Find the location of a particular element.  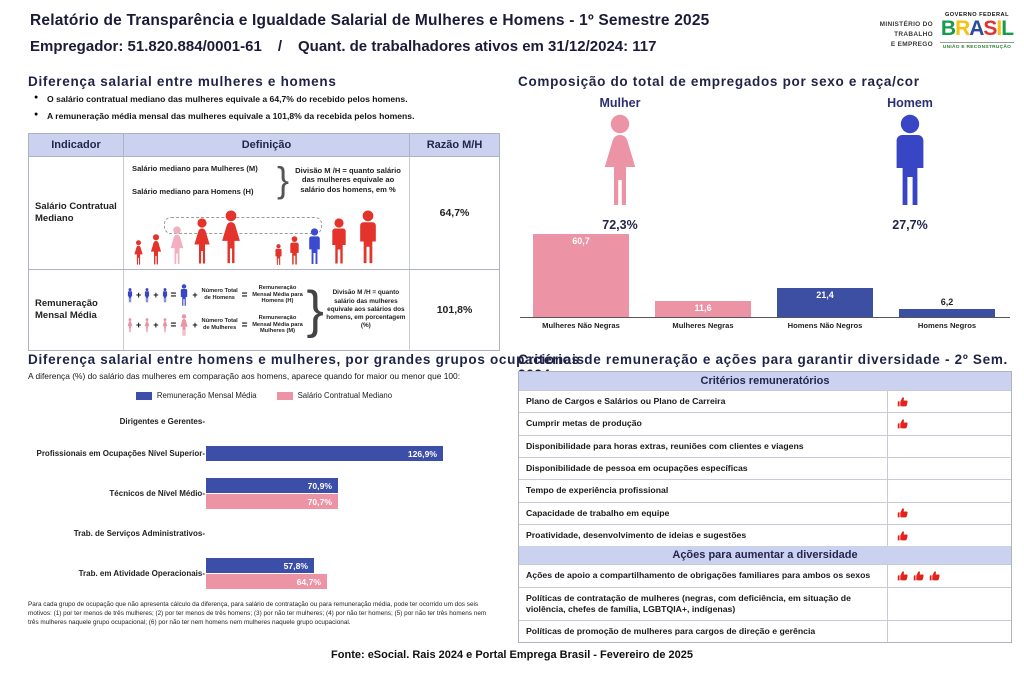

bracket-icon: } is located at coordinates (283, 179).